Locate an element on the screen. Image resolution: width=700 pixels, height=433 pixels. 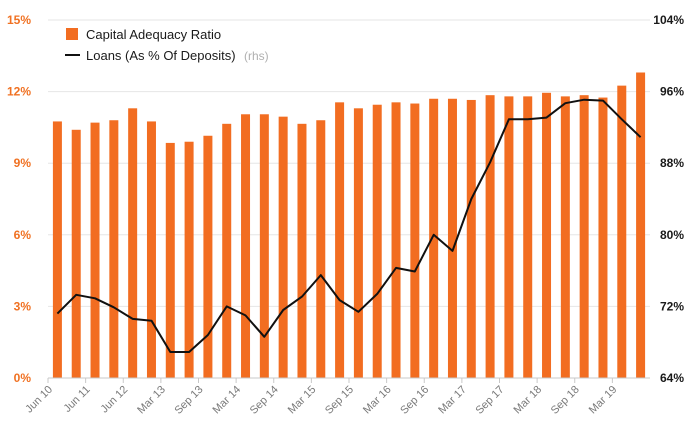
legend-line-text: Loans (As % Of Deposits) (rhs) is located at coordinates (177, 55).